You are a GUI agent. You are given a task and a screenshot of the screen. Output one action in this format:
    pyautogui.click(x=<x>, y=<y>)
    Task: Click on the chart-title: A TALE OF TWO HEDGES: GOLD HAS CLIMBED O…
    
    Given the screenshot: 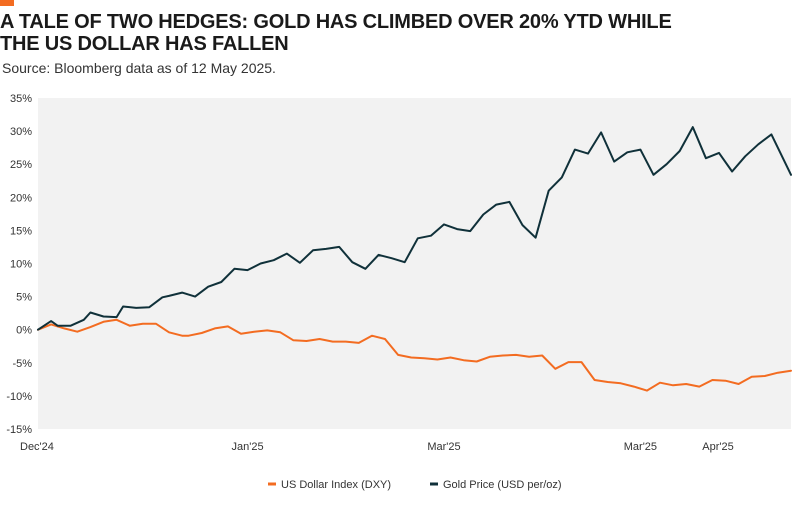 What is the action you would take?
    pyautogui.click(x=350, y=33)
    